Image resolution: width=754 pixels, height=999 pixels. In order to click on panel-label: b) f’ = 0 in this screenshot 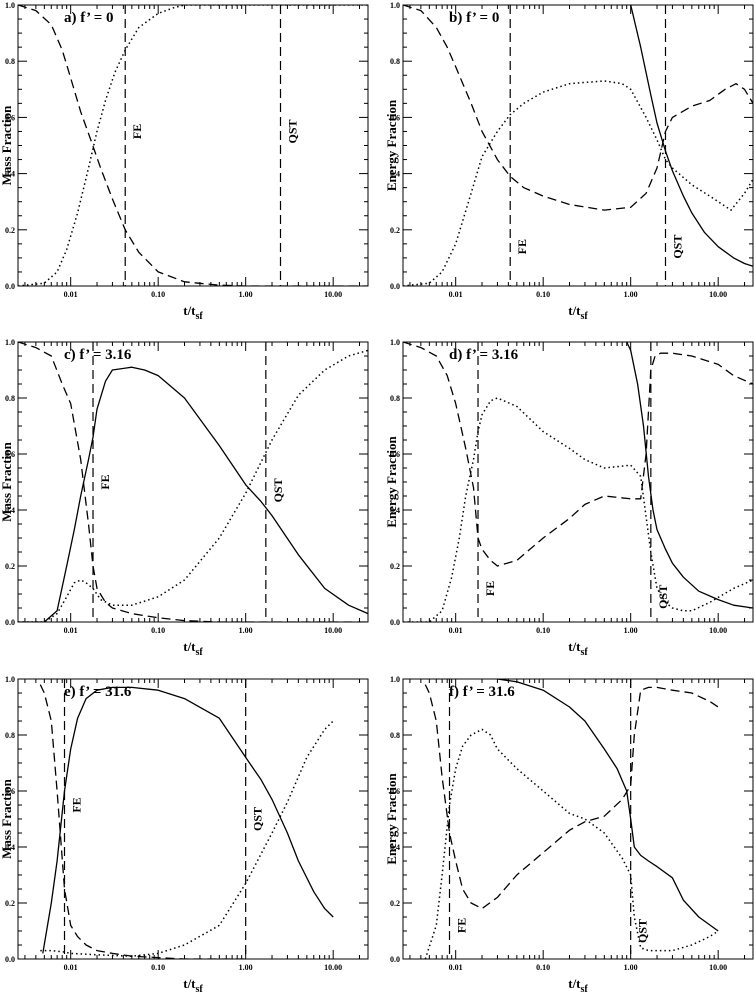, I will do `click(474, 18)`.